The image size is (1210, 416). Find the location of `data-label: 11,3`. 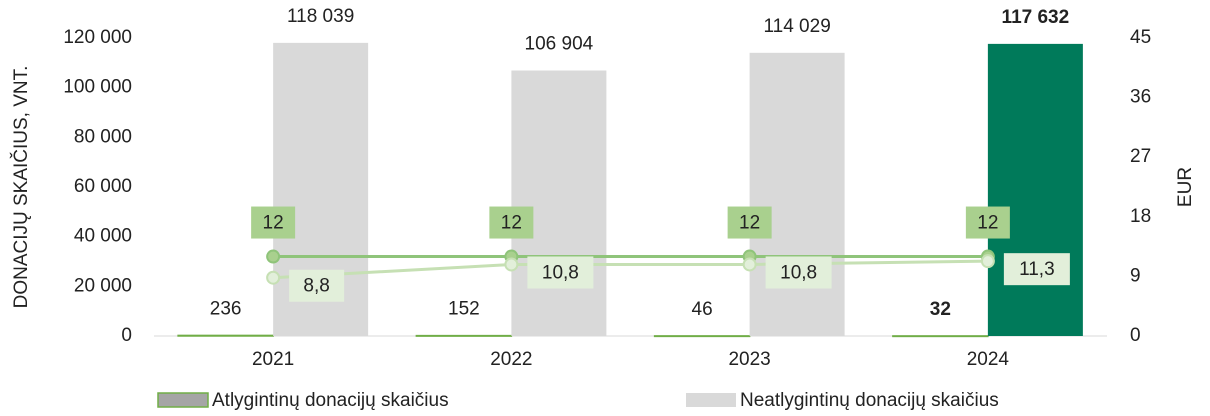

data-label: 11,3 is located at coordinates (1037, 269).